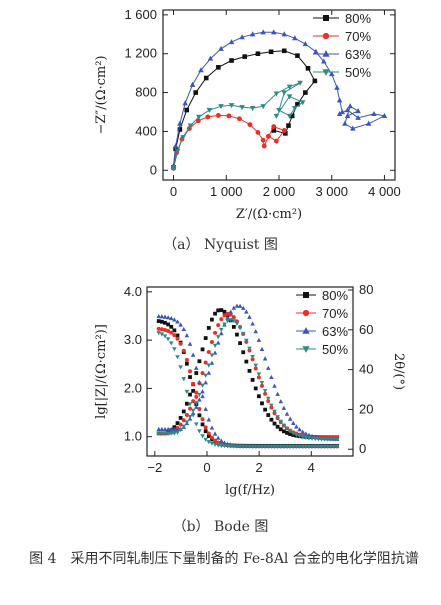  What do you see at coordinates (250, 490) in the screenshot?
I see `x-axis-label: lg(f/Hz)` at bounding box center [250, 490].